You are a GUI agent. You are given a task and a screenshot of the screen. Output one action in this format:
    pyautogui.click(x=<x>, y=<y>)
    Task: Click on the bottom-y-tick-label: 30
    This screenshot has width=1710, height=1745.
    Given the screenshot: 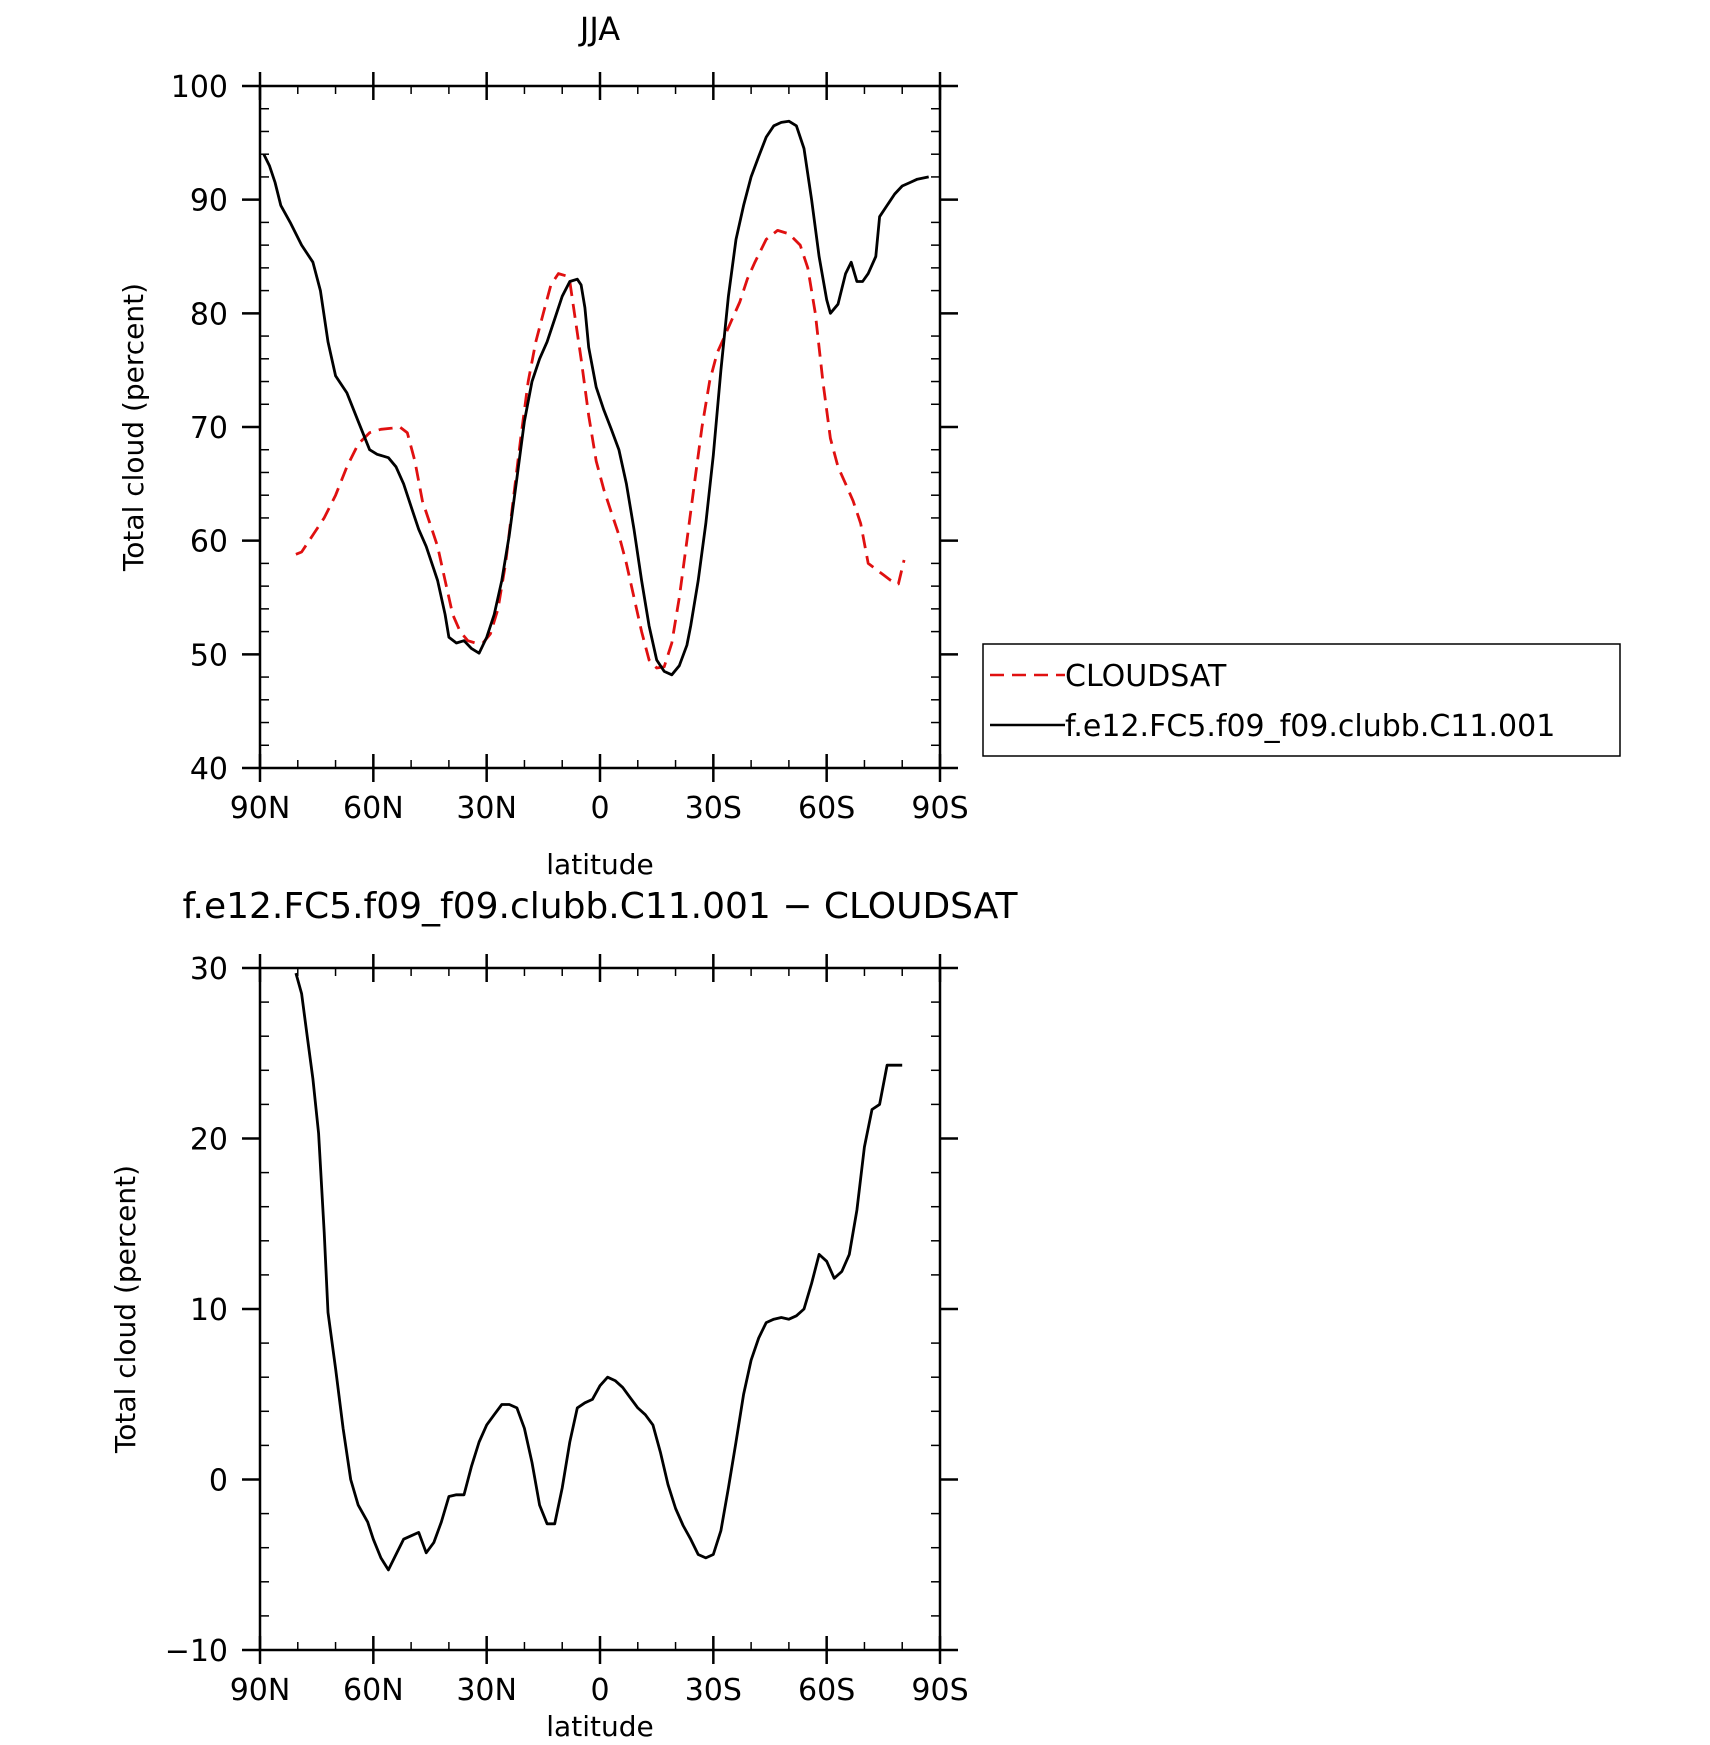 What is the action you would take?
    pyautogui.click(x=209, y=969)
    